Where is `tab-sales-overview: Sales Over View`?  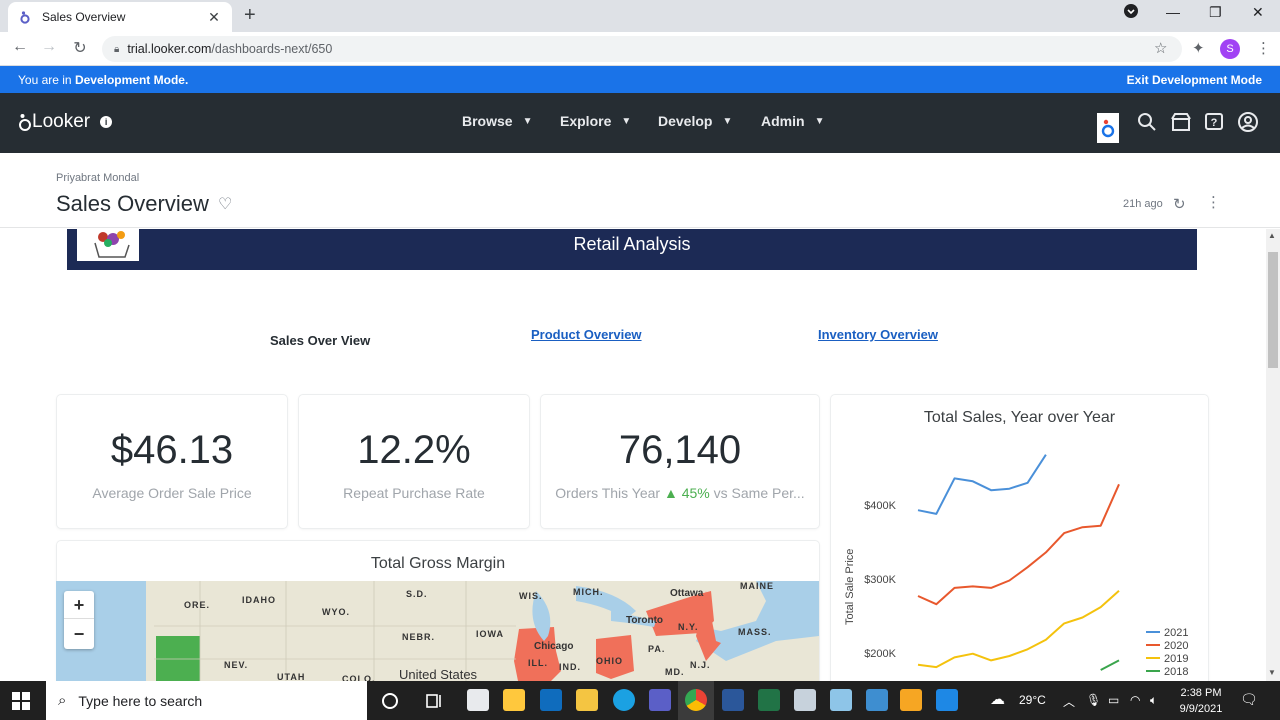 tab-sales-overview: Sales Over View is located at coordinates (320, 340).